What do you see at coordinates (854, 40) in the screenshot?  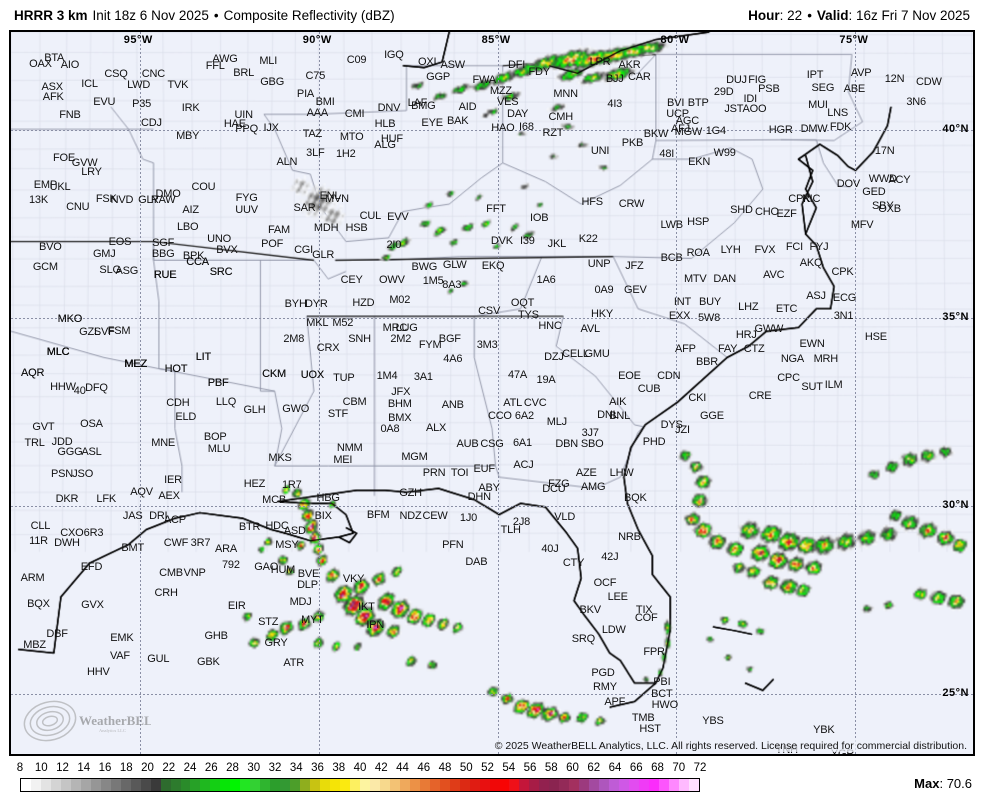 I see `longitude-label: 75°W` at bounding box center [854, 40].